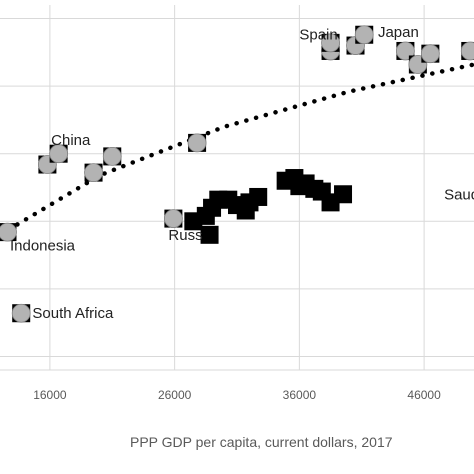 This screenshot has height=474, width=474. Describe the element at coordinates (50, 395) in the screenshot. I see `x-tick-label: 16000` at that location.